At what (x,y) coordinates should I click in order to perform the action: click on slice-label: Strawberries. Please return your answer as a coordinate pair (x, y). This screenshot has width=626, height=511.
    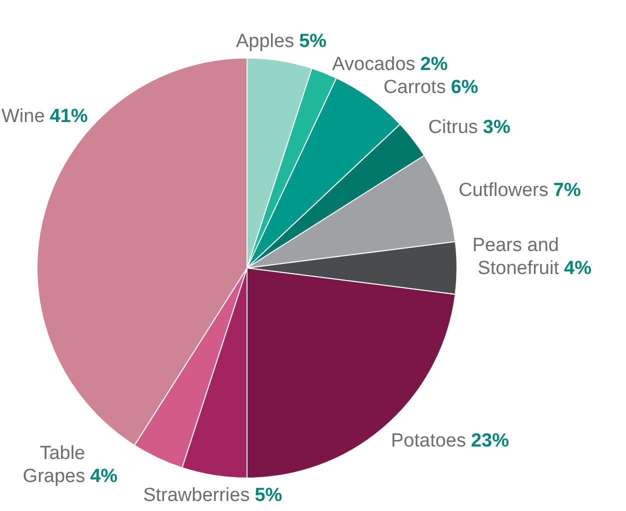
    Looking at the image, I should click on (196, 495).